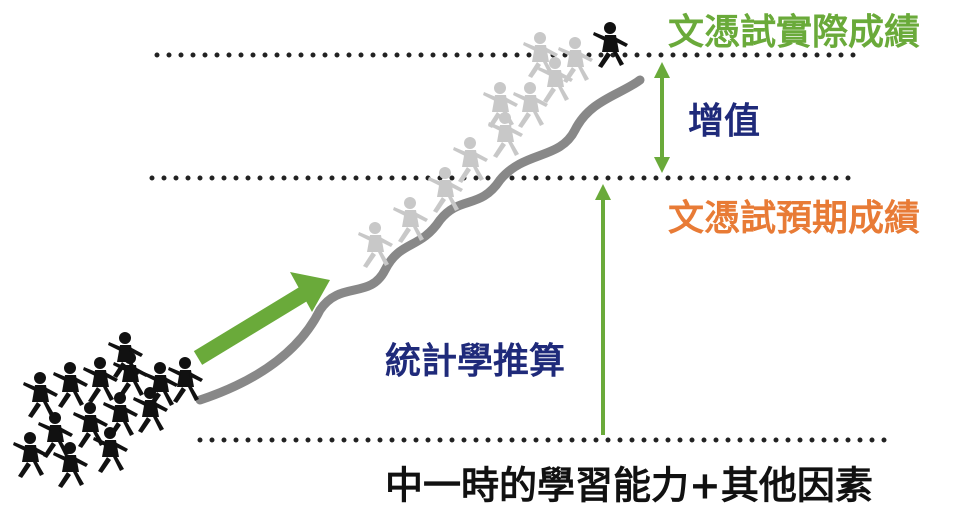  Describe the element at coordinates (794, 218) in the screenshot. I see `expected-label: 文憑試預期成績` at that location.